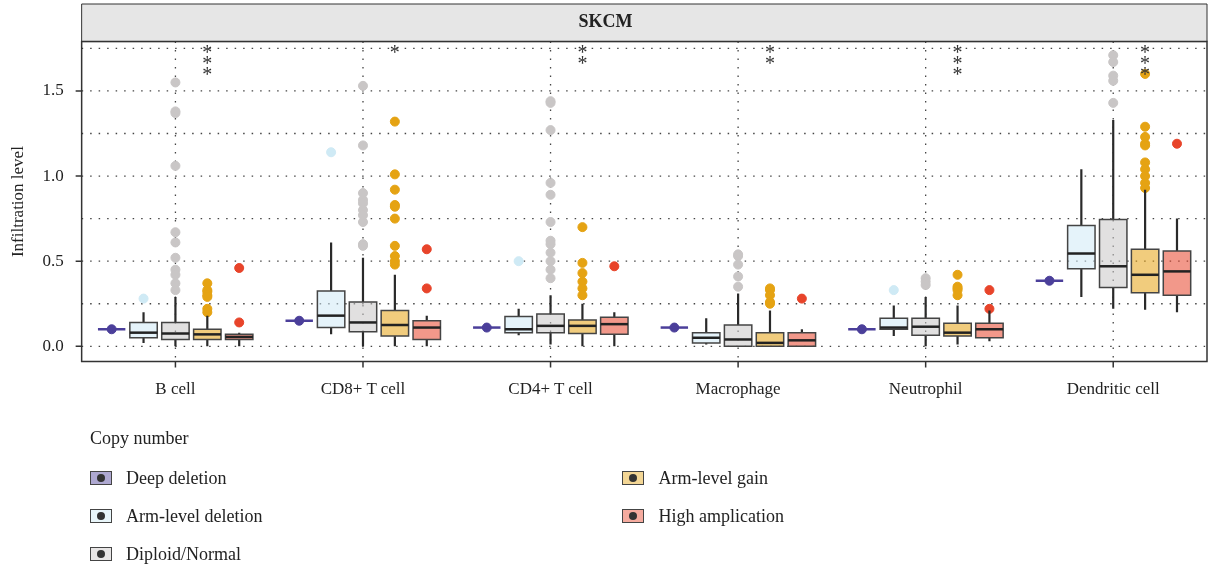 The image size is (1217, 573). Describe the element at coordinates (17, 201) in the screenshot. I see `y-axis-title: Infiltration level` at that location.